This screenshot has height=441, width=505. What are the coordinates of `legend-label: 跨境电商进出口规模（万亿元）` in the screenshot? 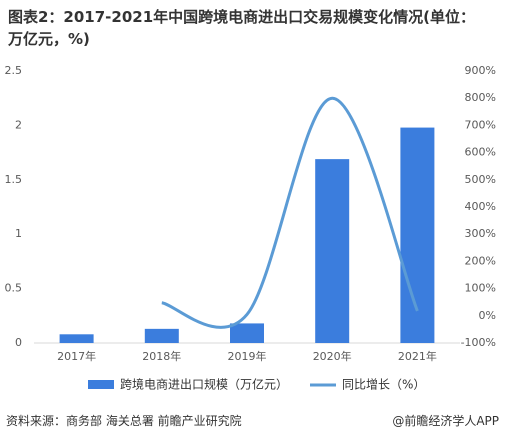 It's located at (204, 384).